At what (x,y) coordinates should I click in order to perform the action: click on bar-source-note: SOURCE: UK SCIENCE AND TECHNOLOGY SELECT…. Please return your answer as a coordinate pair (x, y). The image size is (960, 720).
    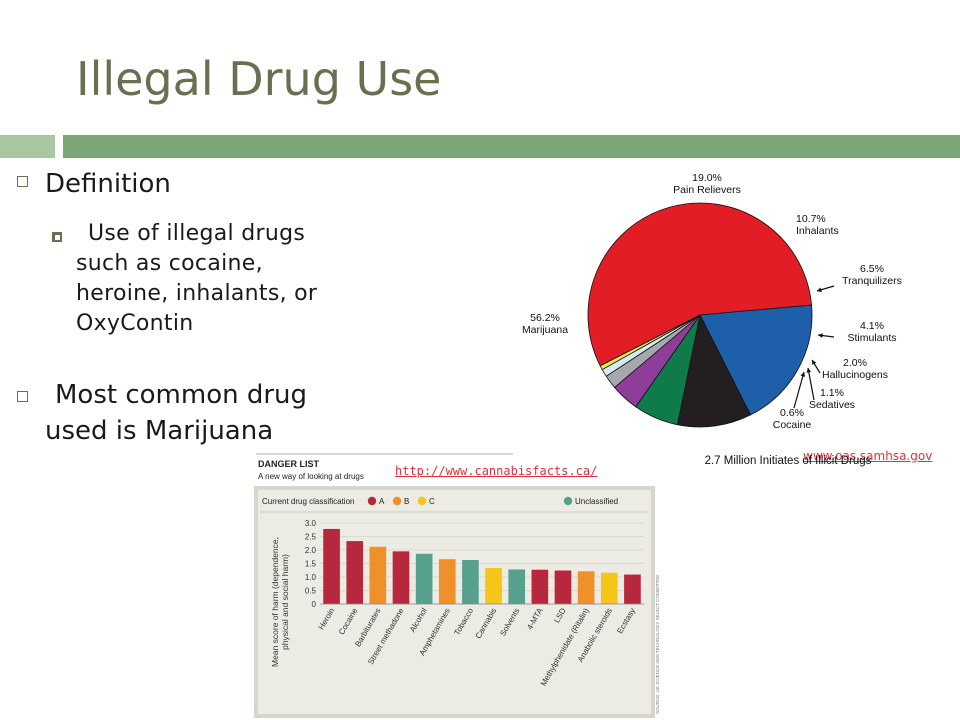
    Looking at the image, I should click on (657, 644).